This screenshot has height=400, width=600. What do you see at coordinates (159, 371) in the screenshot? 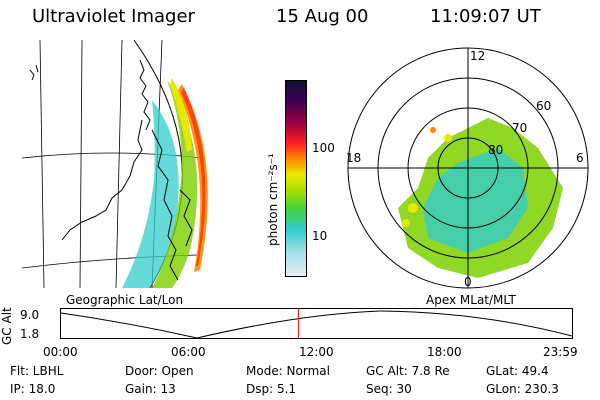
I see `status-door: Door: Open` at bounding box center [159, 371].